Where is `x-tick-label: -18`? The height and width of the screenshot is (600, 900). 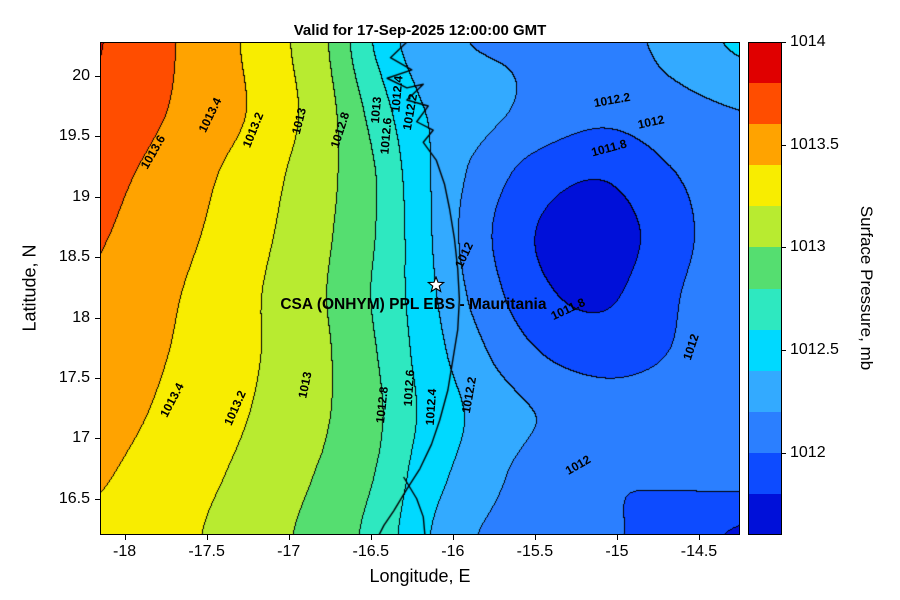 x-tick-label: -18 is located at coordinates (125, 551).